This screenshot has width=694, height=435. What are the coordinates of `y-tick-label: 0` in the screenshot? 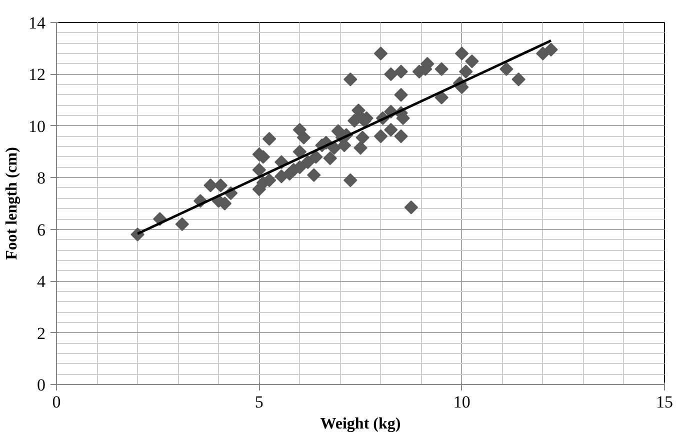 It's located at (41, 385).